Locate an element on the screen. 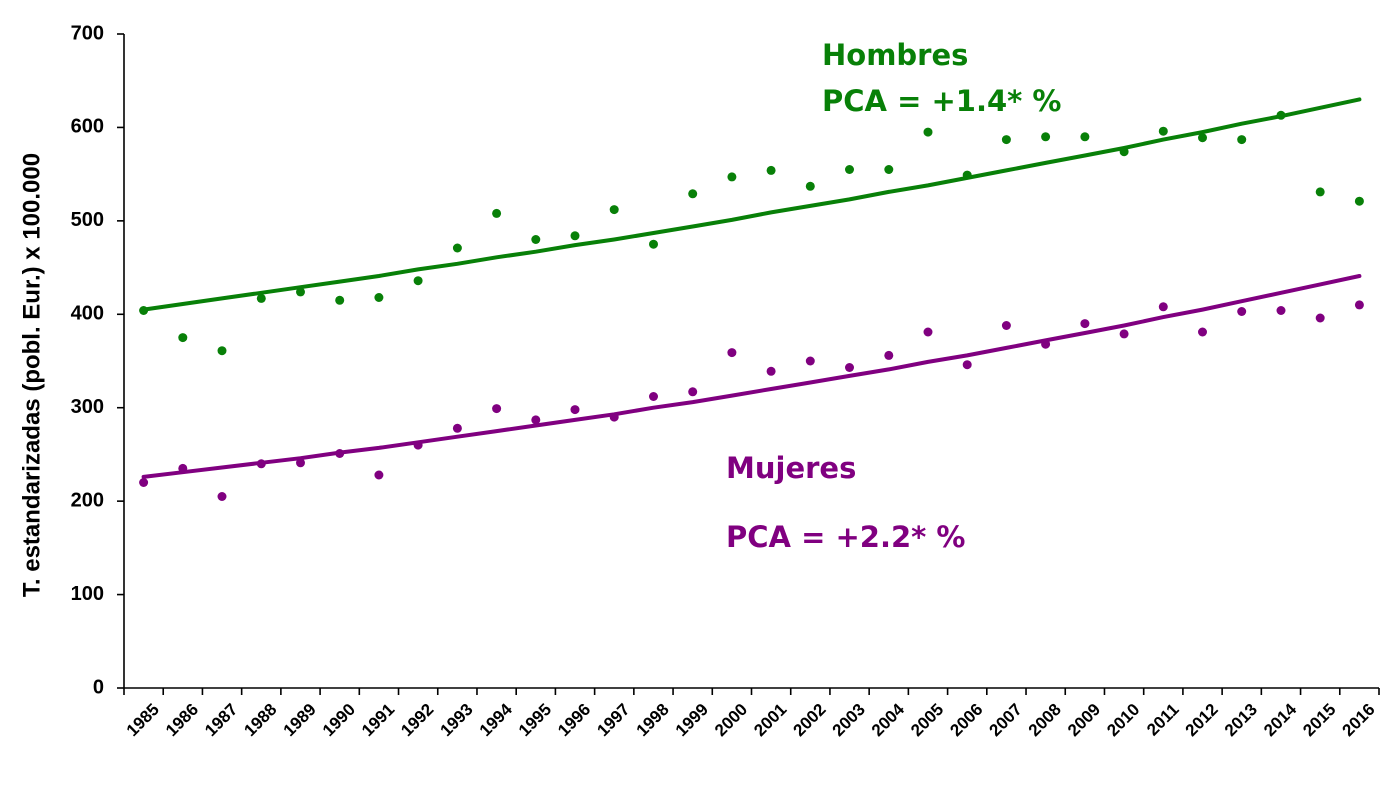 The image size is (1391, 785). series-name-hombres: Hombres is located at coordinates (895, 55).